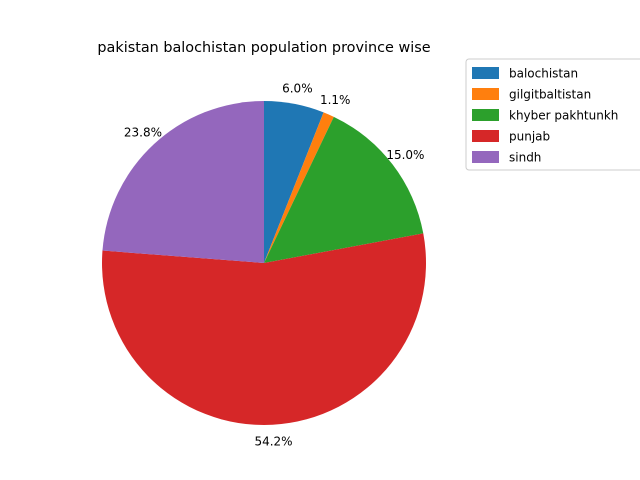  I want to click on pie-slice-gilgitbaltistan, so click(299, 187).